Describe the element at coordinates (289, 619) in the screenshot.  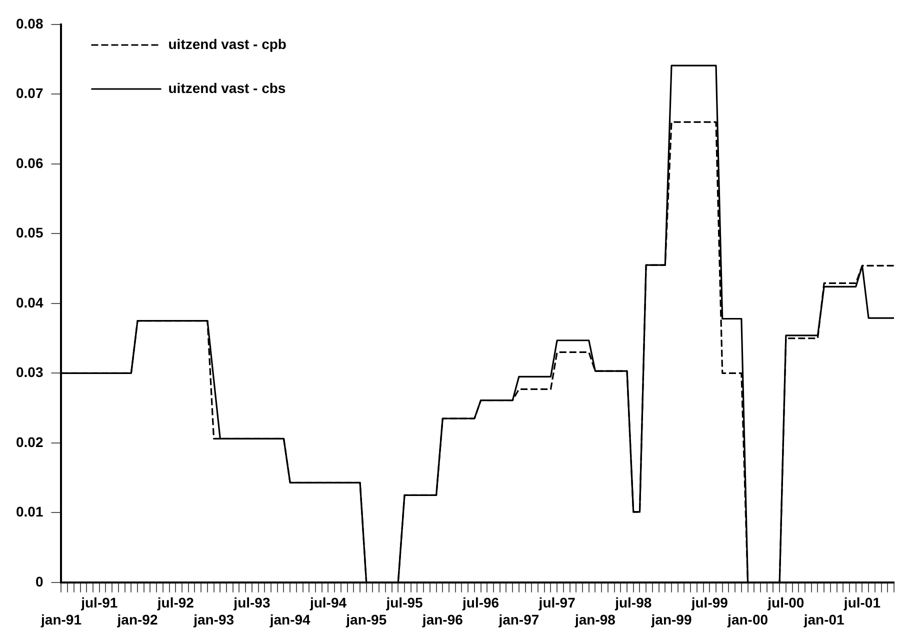
I see `x-tick-label: jan-94` at that location.